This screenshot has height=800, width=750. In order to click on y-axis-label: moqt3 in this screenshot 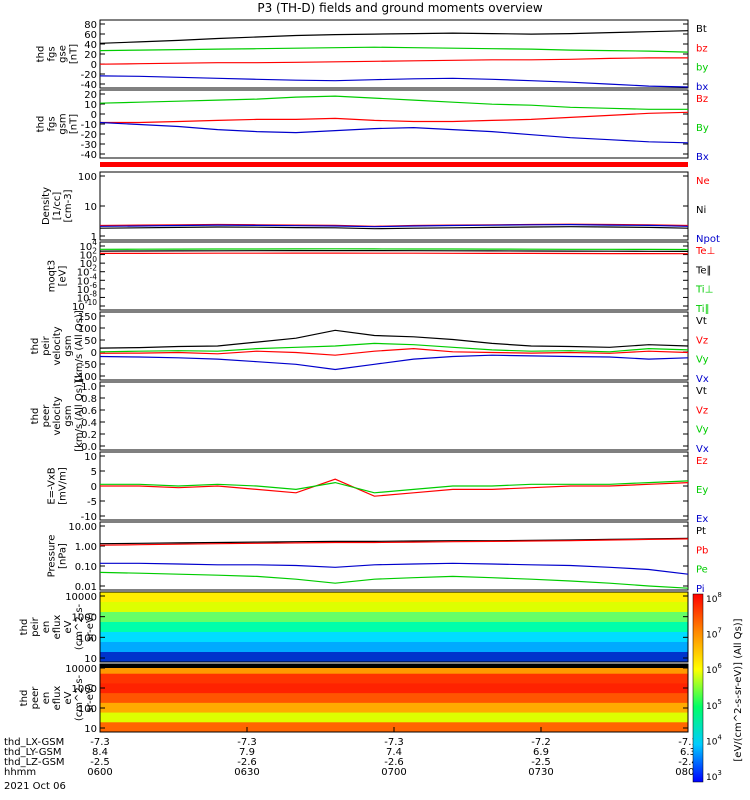, I will do `click(52, 276)`.